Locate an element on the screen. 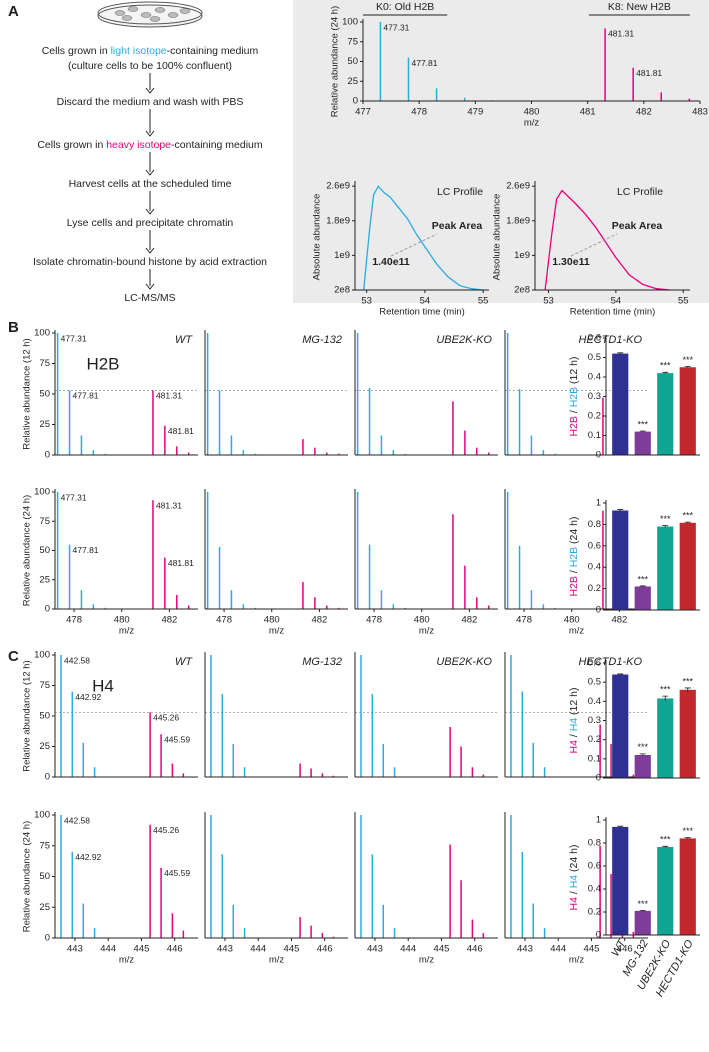  flow-text: LC-MS/MS is located at coordinates (149, 298).